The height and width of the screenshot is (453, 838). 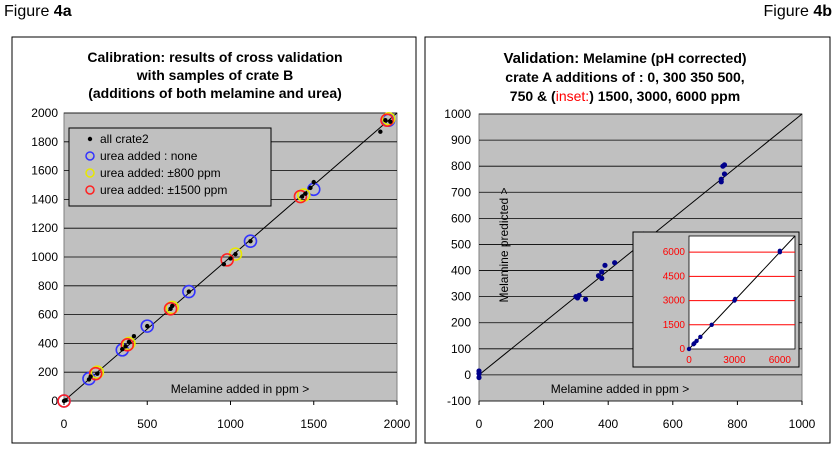 What do you see at coordinates (313, 424) in the screenshot?
I see `chart-a-xtick-label: 1500` at bounding box center [313, 424].